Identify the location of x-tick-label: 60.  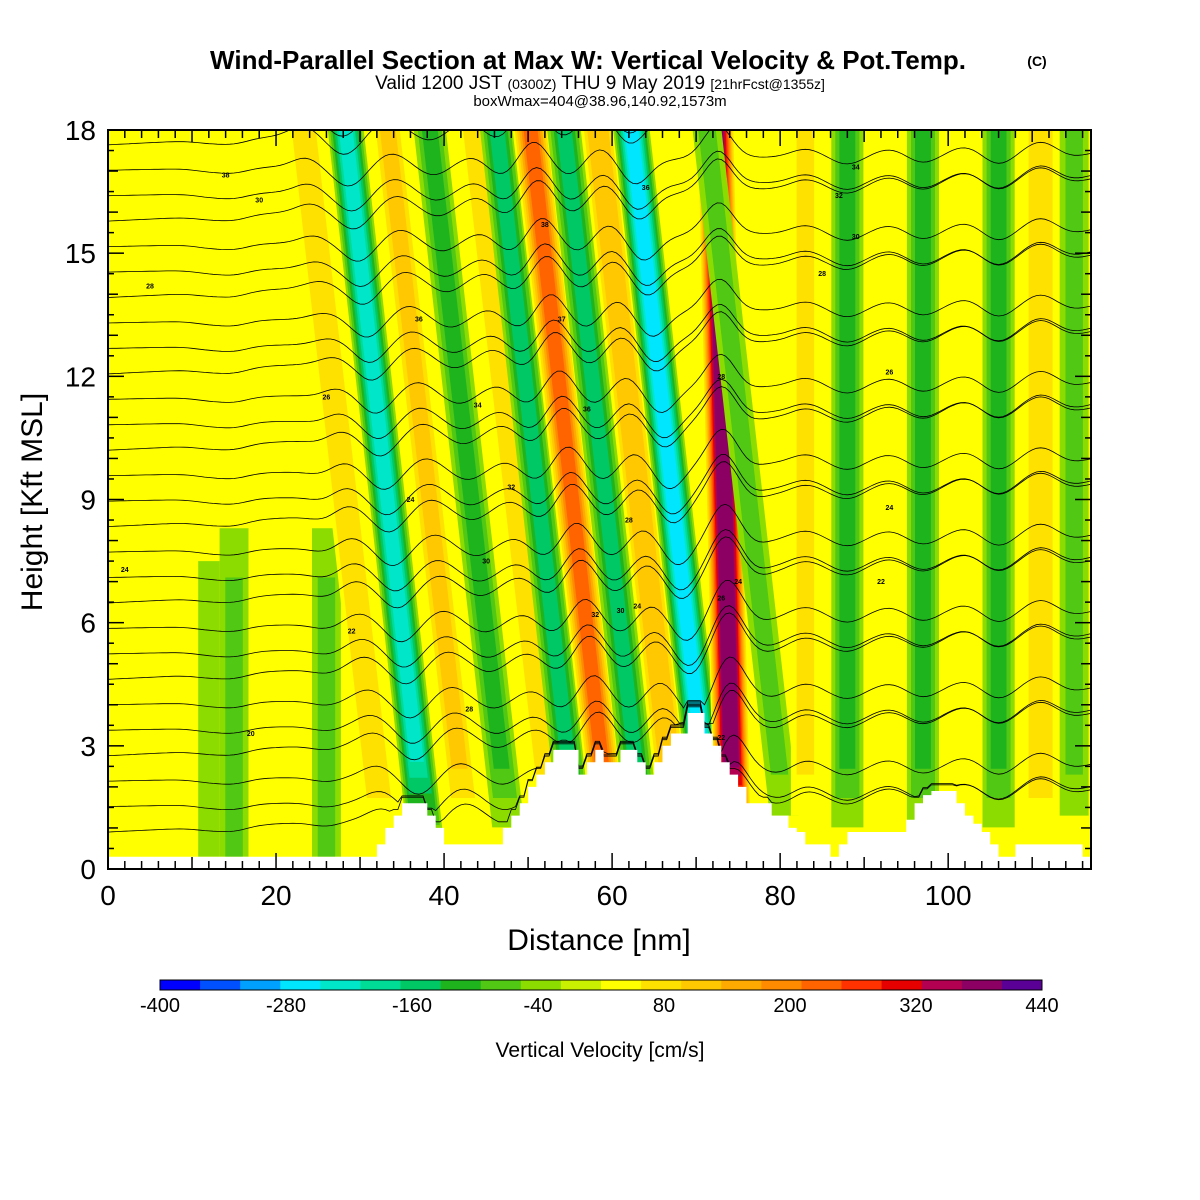
(612, 895).